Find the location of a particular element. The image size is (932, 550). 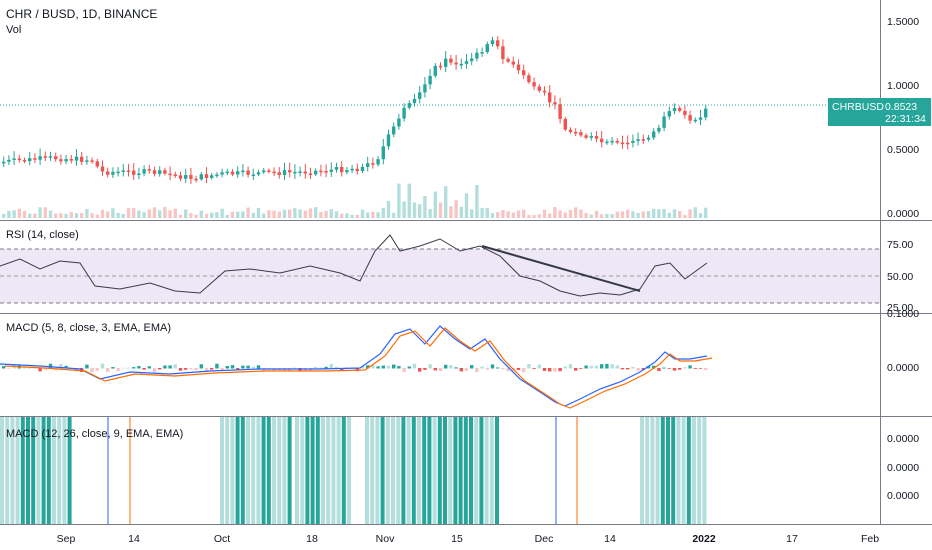

macd-slow-axis: 0.0000 0.0000 0.0000 is located at coordinates (906, 470).